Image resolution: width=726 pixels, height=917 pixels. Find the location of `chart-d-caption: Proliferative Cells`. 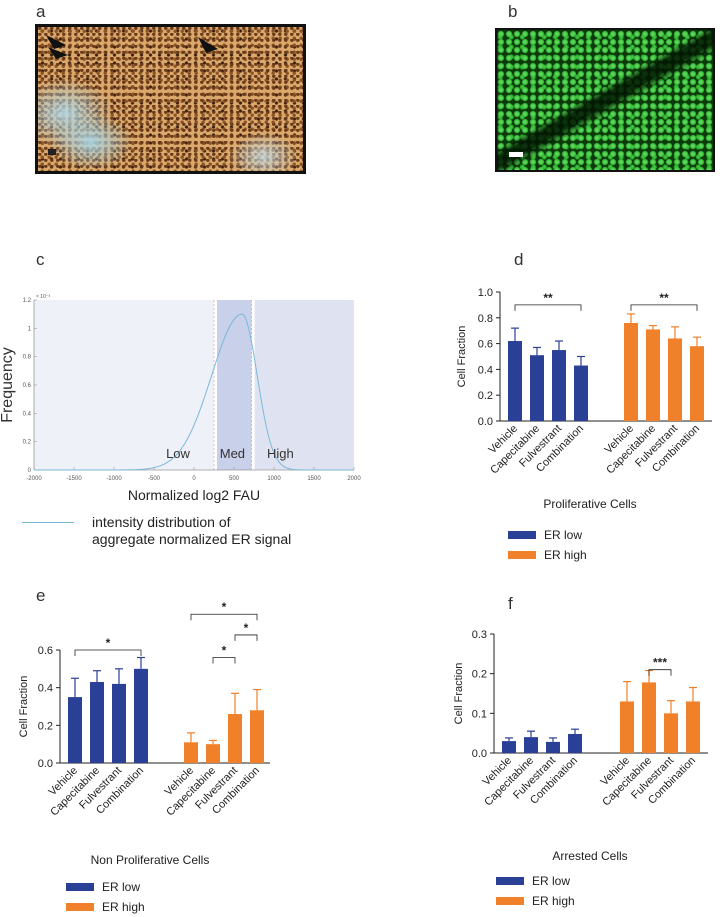

chart-d-caption: Proliferative Cells is located at coordinates (590, 504).